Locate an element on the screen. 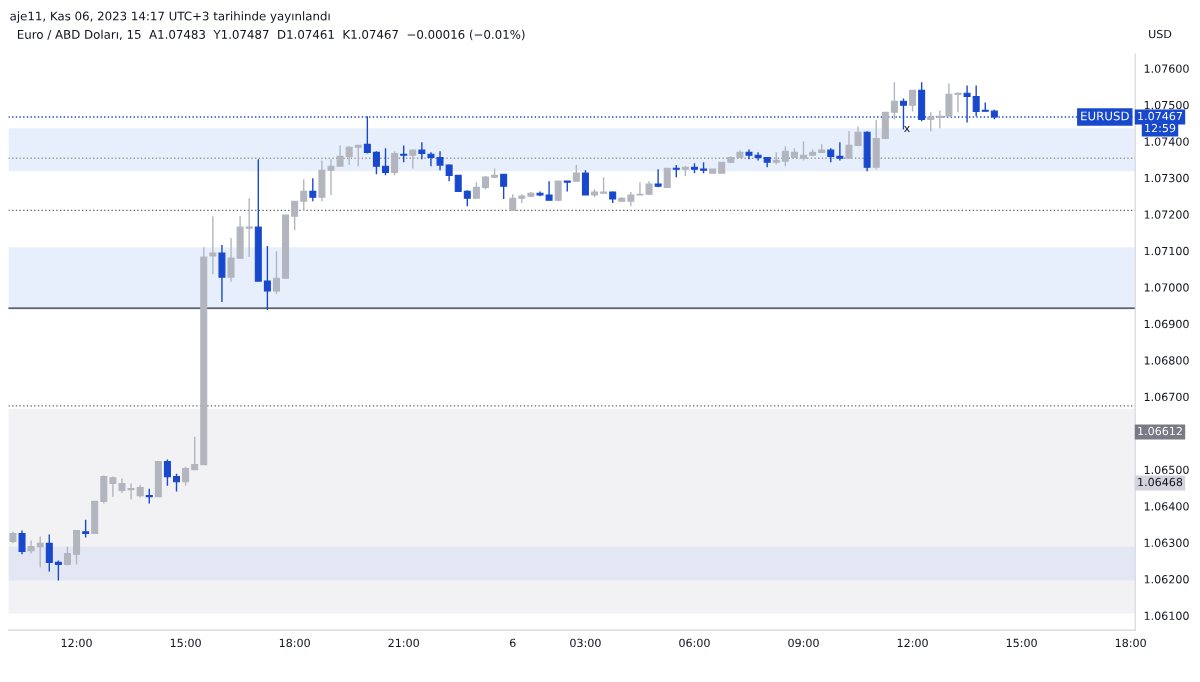  x-tick-label: 6 is located at coordinates (512, 643).